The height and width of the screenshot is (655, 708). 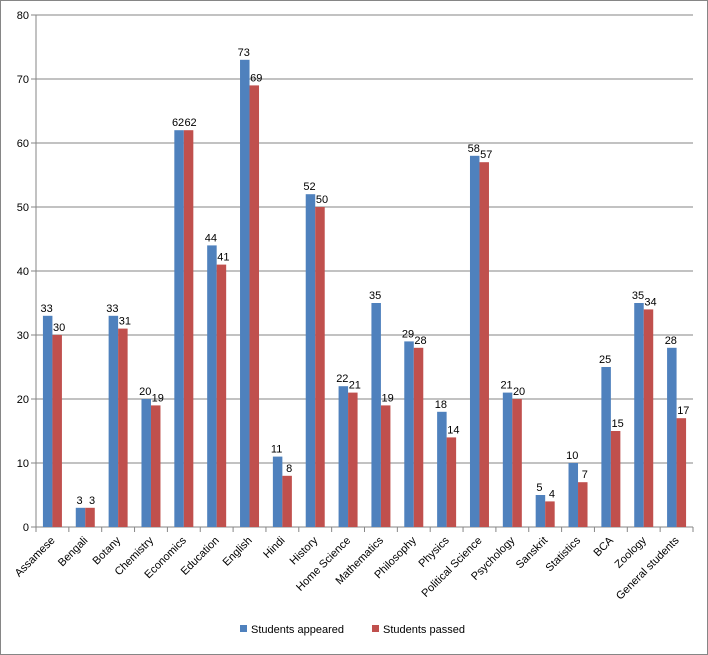 I want to click on x-tick-label: Bengali, so click(x=73, y=552).